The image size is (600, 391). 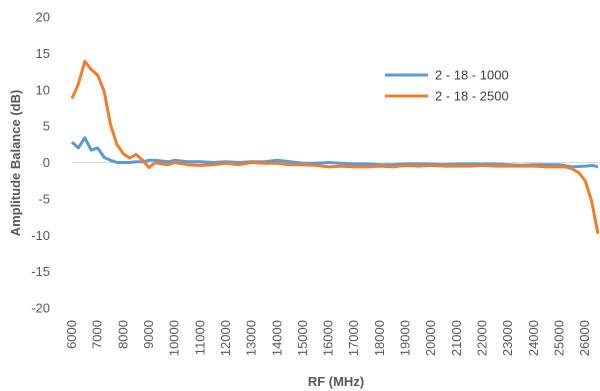 What do you see at coordinates (43, 17) in the screenshot?
I see `y-tick-label: 20` at bounding box center [43, 17].